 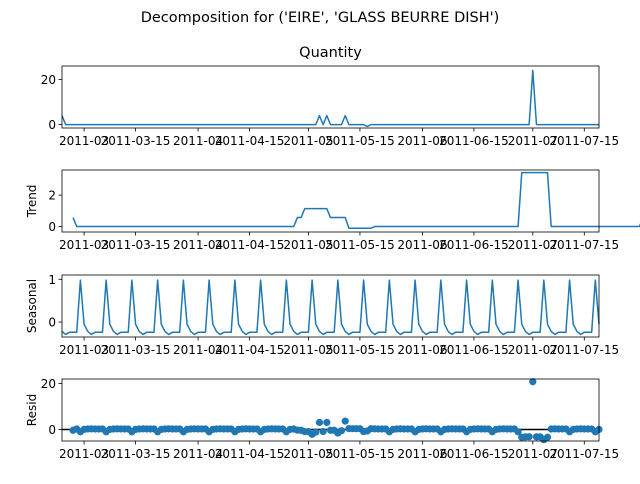 What do you see at coordinates (136, 350) in the screenshot?
I see `seasonal-xtick-label: 2011-03-15` at bounding box center [136, 350].